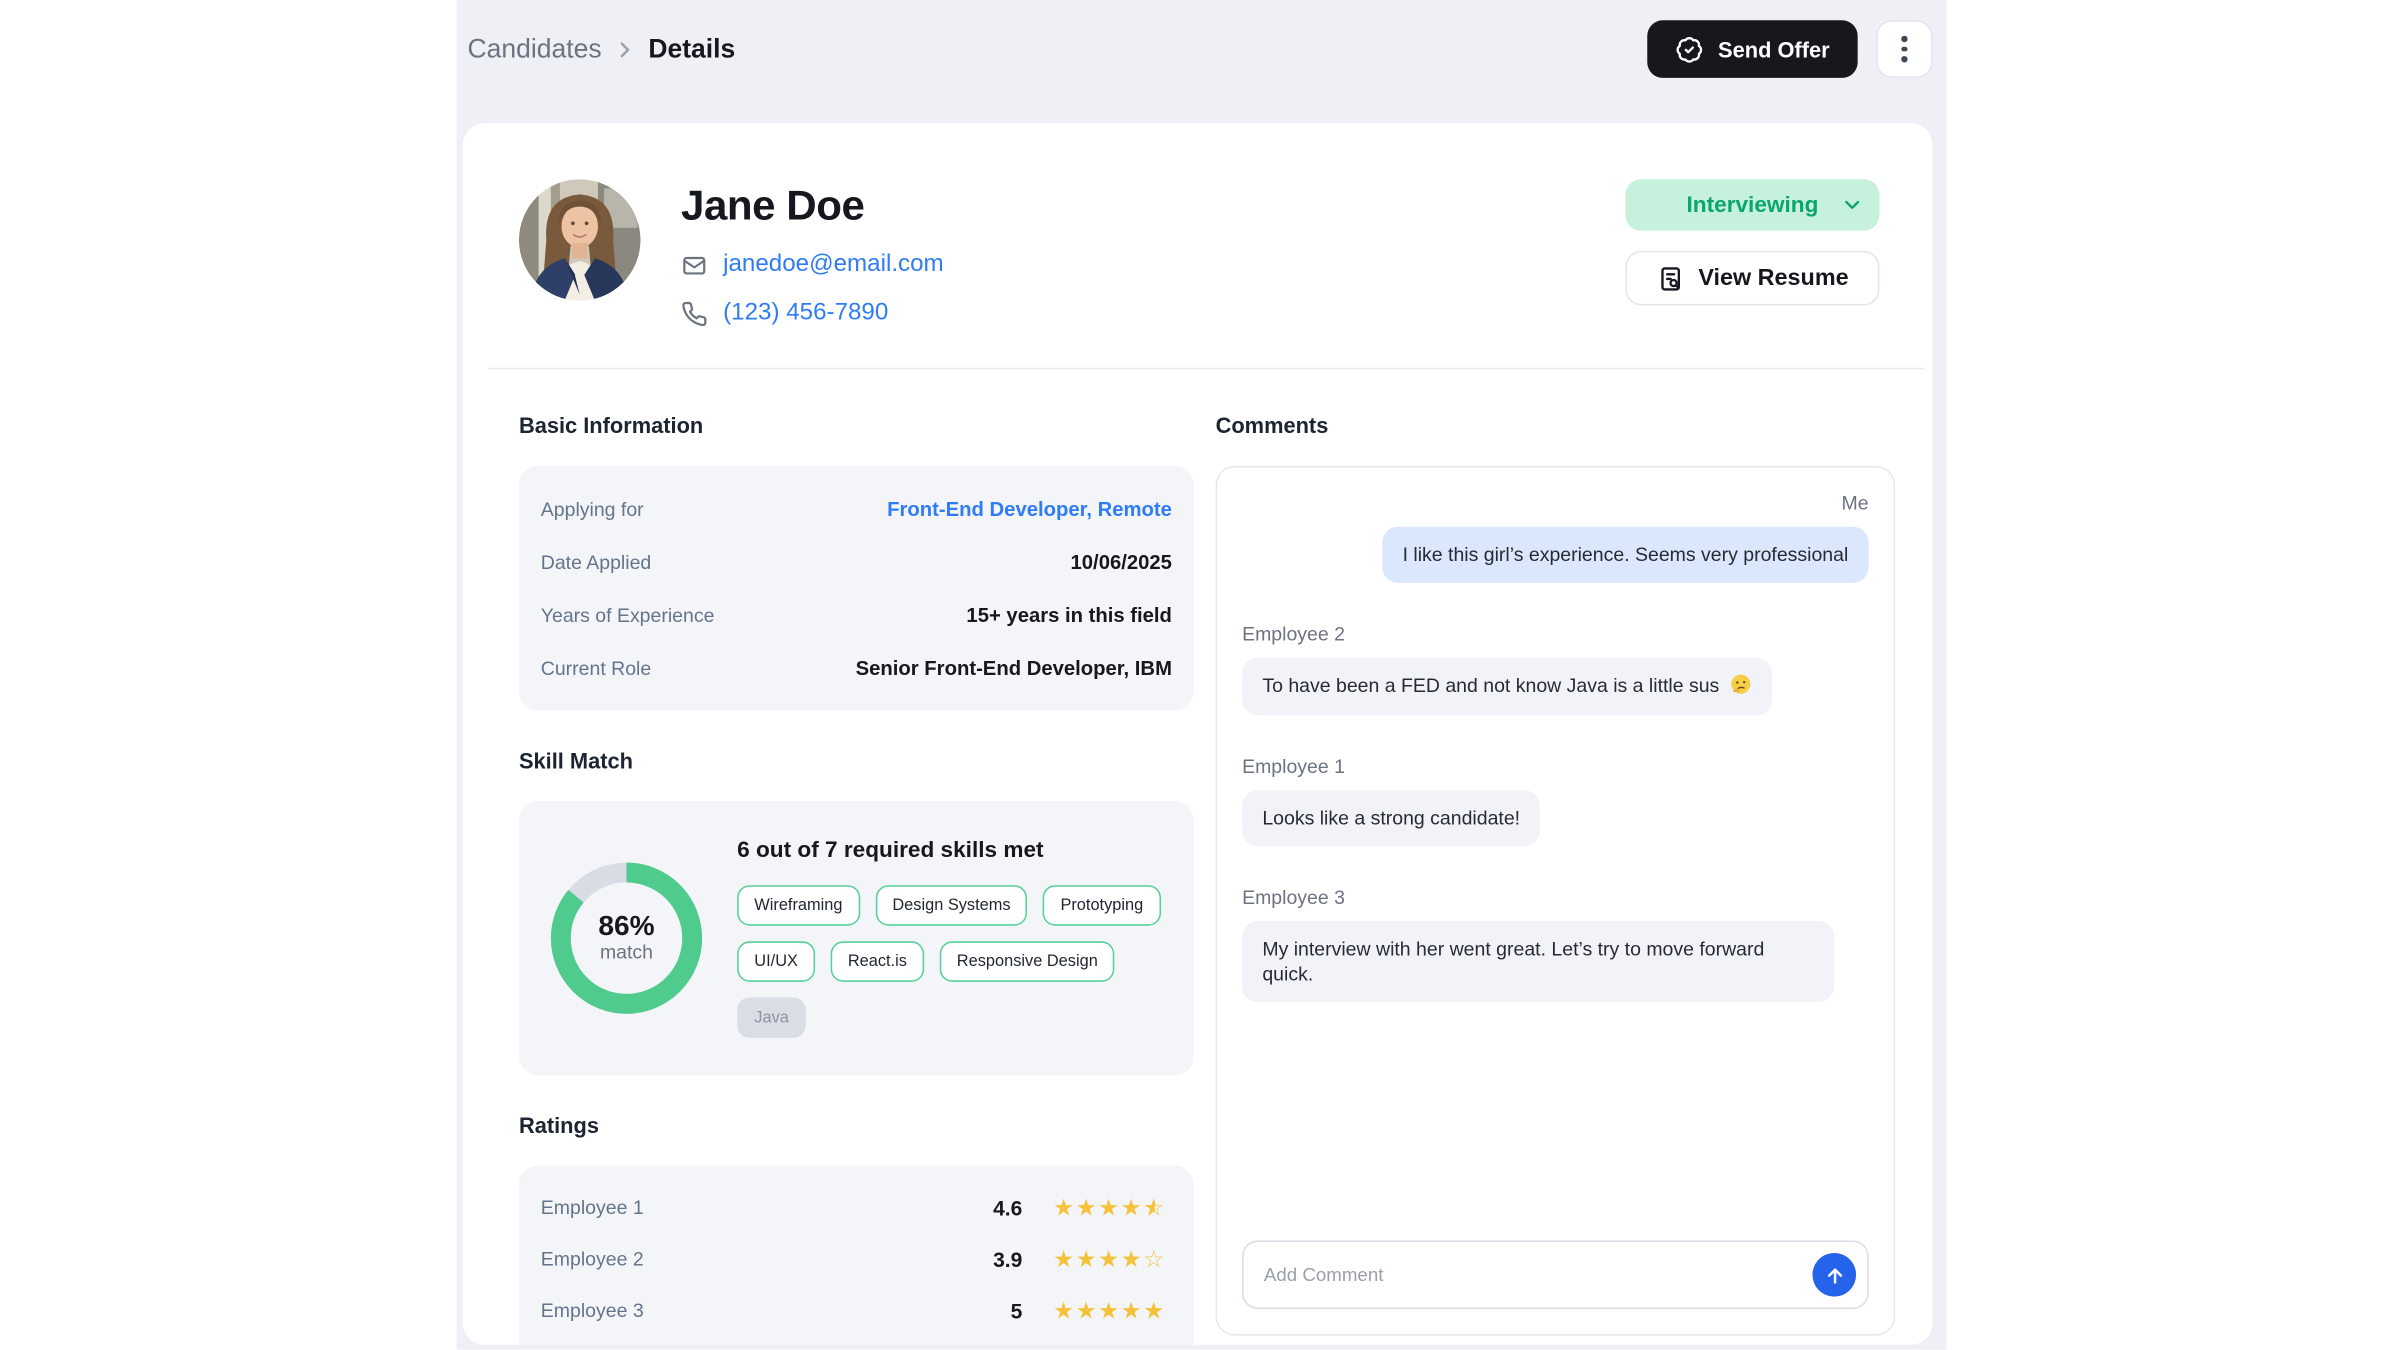 The height and width of the screenshot is (1350, 2400). I want to click on skill-chip: Prototyping, so click(1102, 905).